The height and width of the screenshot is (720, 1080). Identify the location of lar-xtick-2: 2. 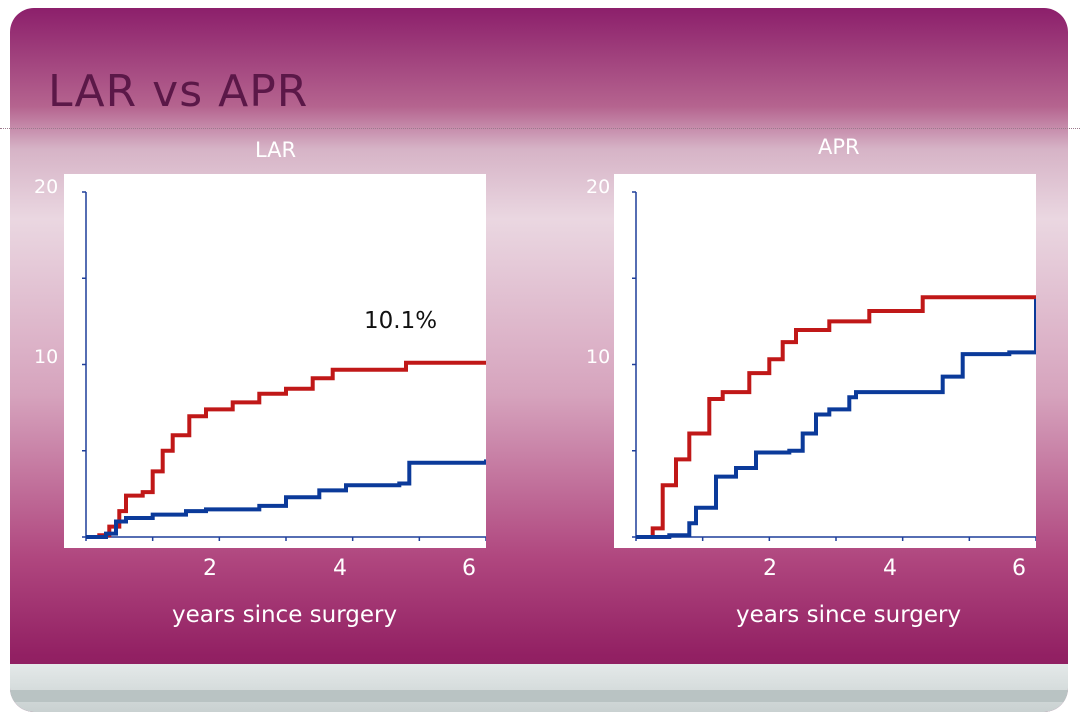
(210, 568).